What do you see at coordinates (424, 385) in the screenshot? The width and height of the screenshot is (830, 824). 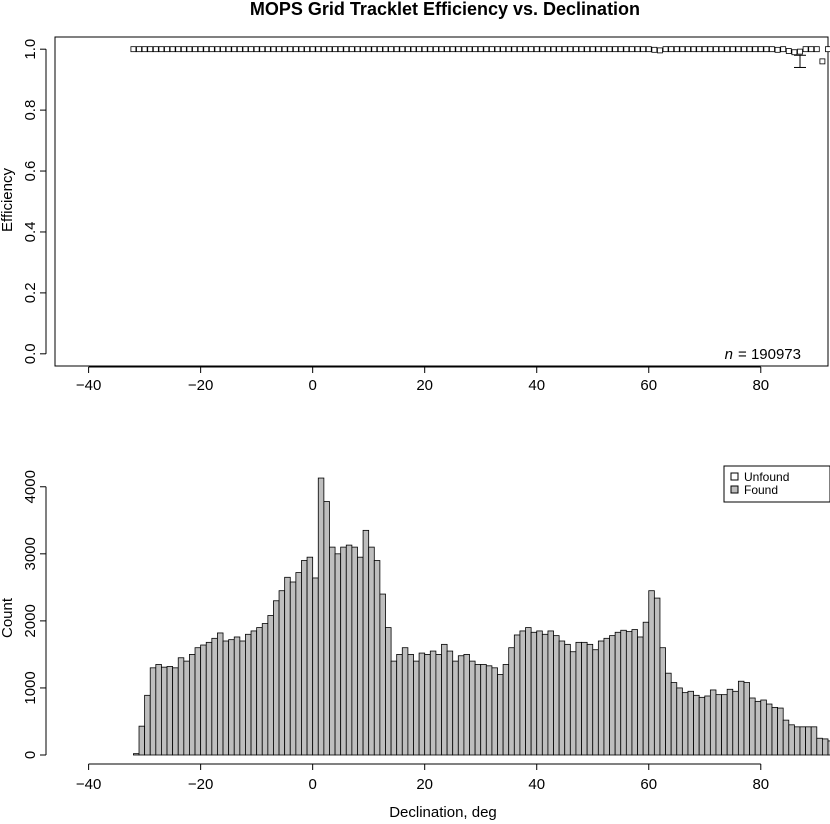 I see `efficiency-x-tick-label: 20` at bounding box center [424, 385].